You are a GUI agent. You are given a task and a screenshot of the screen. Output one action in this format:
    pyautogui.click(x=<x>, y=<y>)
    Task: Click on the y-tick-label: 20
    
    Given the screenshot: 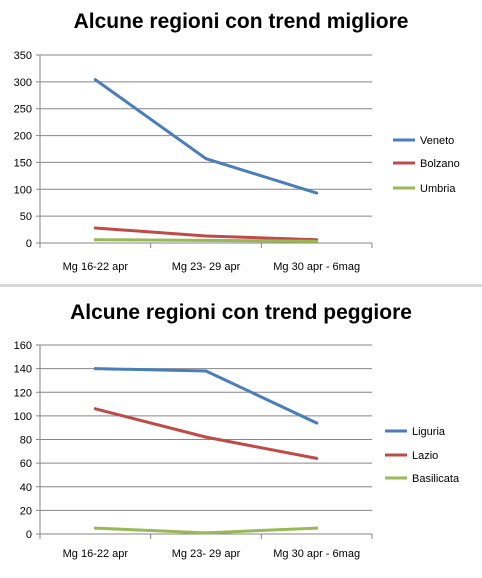 What is the action you would take?
    pyautogui.click(x=26, y=511)
    